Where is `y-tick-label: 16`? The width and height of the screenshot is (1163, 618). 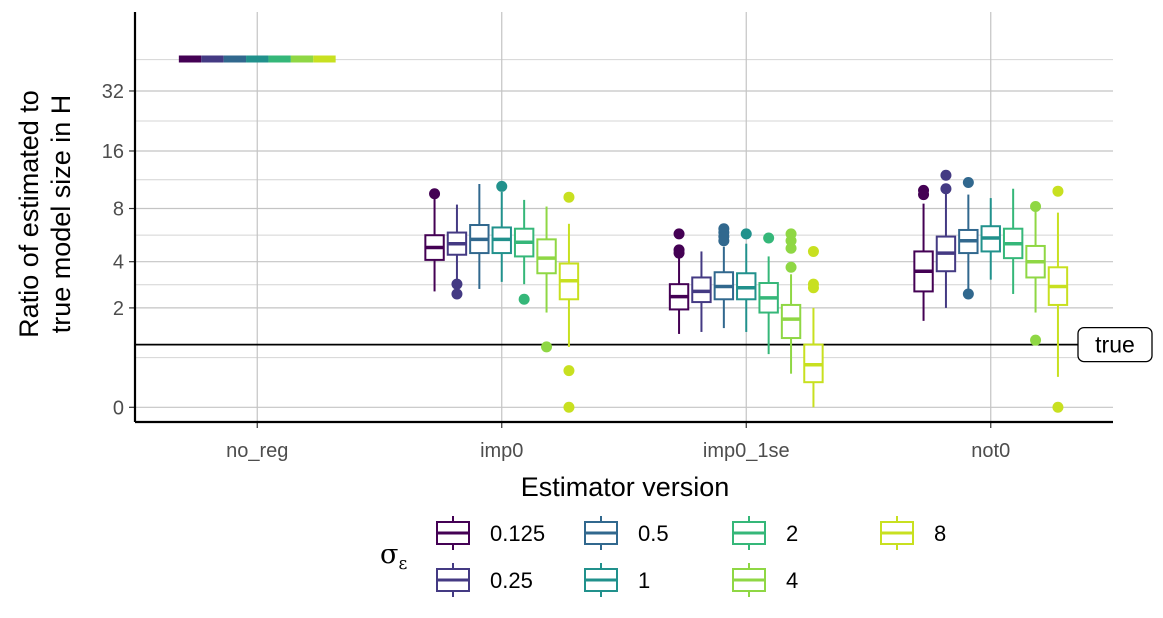
y-tick-label: 16 is located at coordinates (113, 152).